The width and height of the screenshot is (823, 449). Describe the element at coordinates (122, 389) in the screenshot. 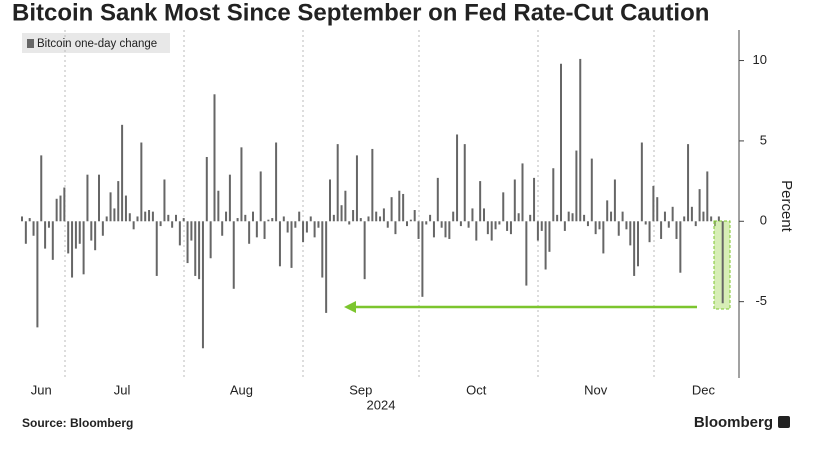

I see `x-tick-label: Jul` at that location.